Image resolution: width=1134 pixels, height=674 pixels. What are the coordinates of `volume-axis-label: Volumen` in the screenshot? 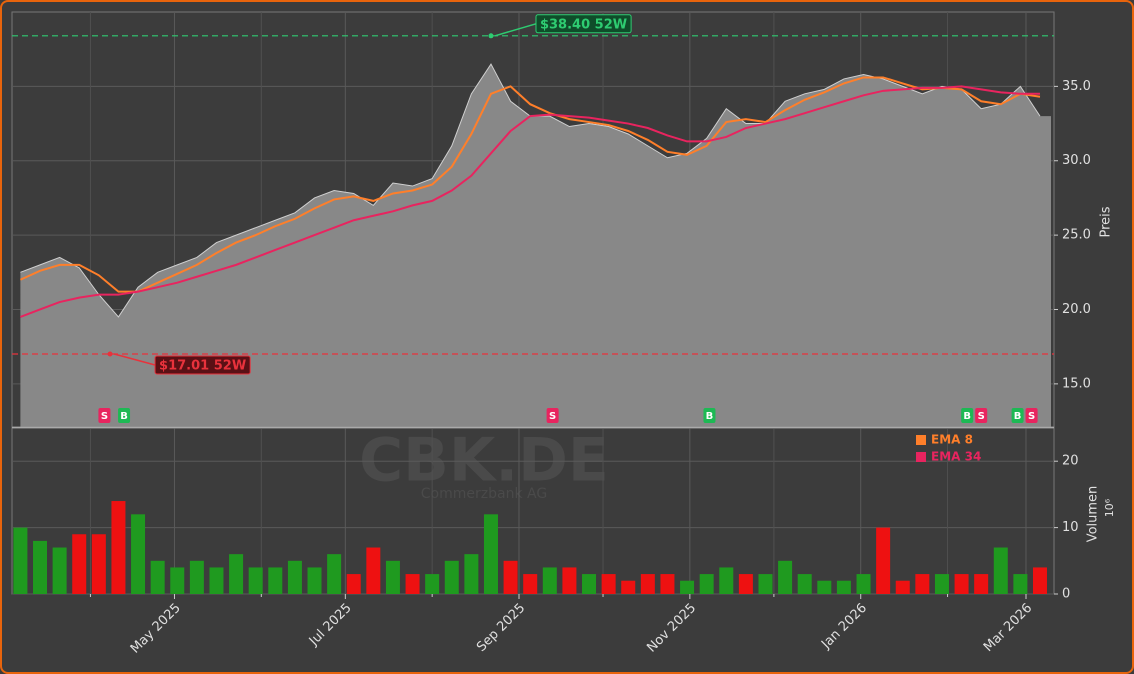 It's located at (1093, 514).